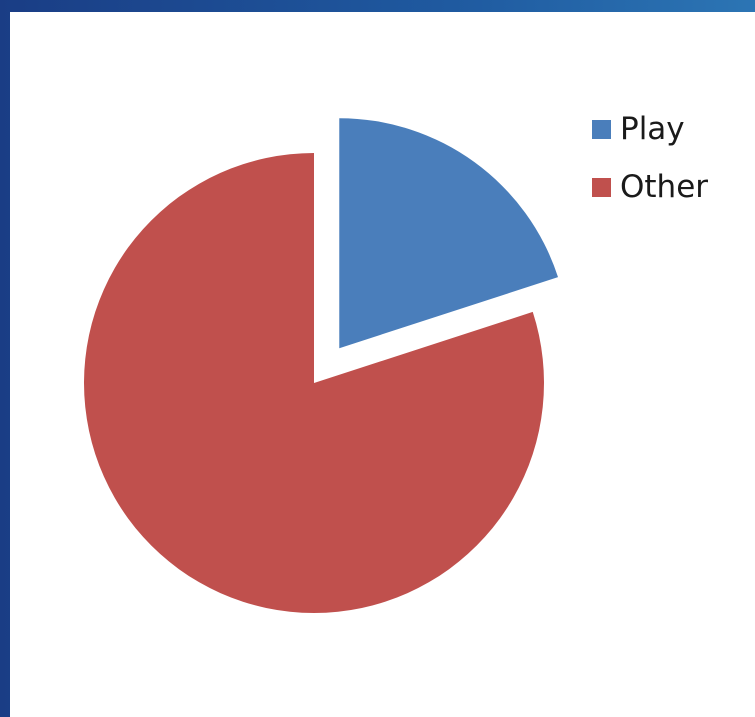 This screenshot has height=717, width=755. I want to click on legend-label-other: Other, so click(664, 187).